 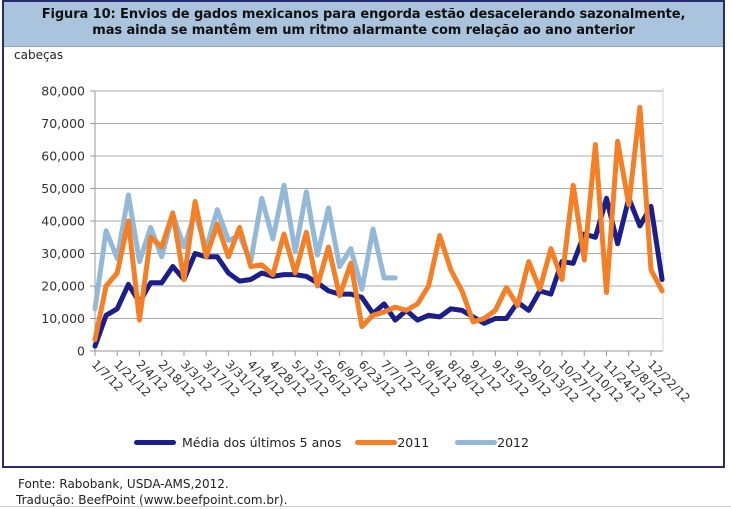 I want to click on y-tick-label: 10,000, so click(x=63, y=318).